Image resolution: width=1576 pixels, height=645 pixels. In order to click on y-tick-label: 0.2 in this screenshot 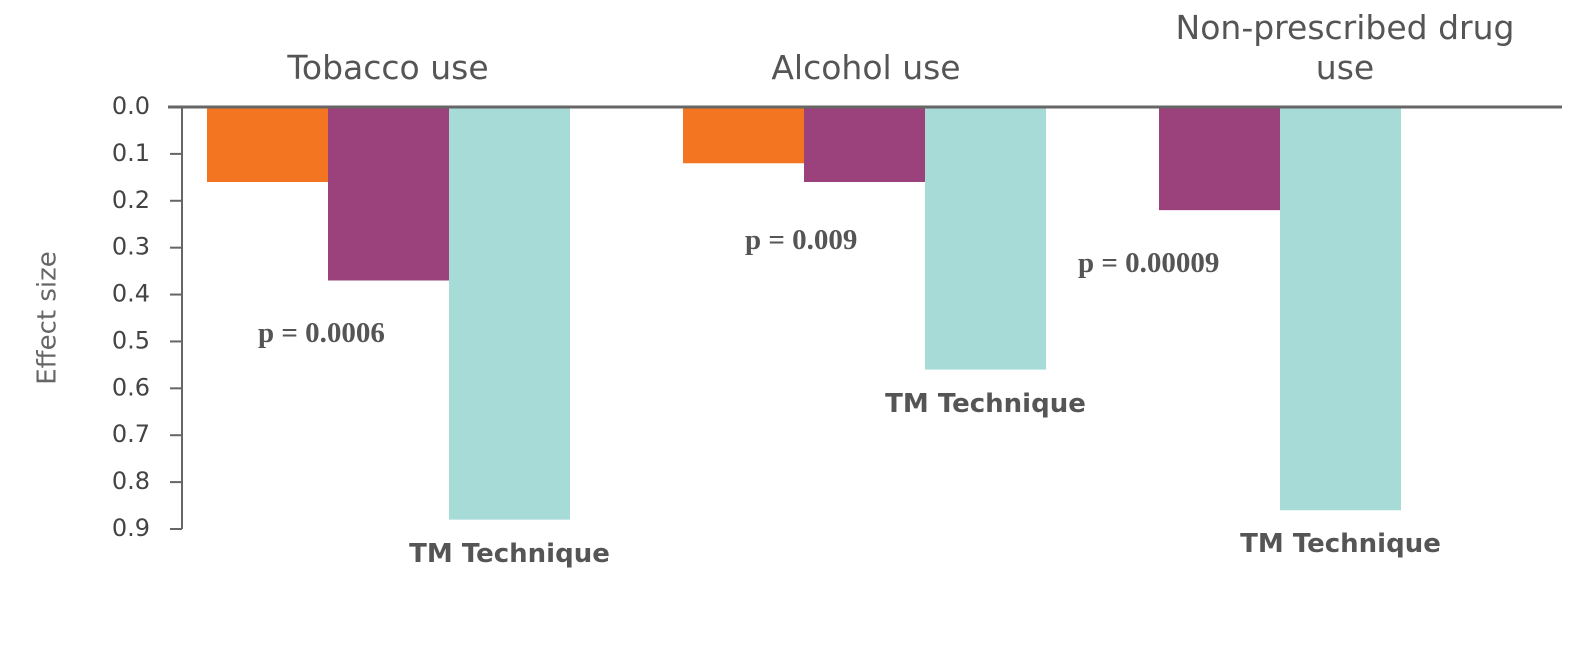, I will do `click(131, 200)`.